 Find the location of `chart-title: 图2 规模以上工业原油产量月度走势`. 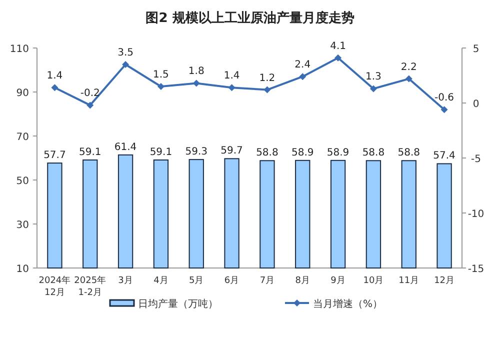

chart-title: 图2 规模以上工业原油产量月度走势 is located at coordinates (250, 18).